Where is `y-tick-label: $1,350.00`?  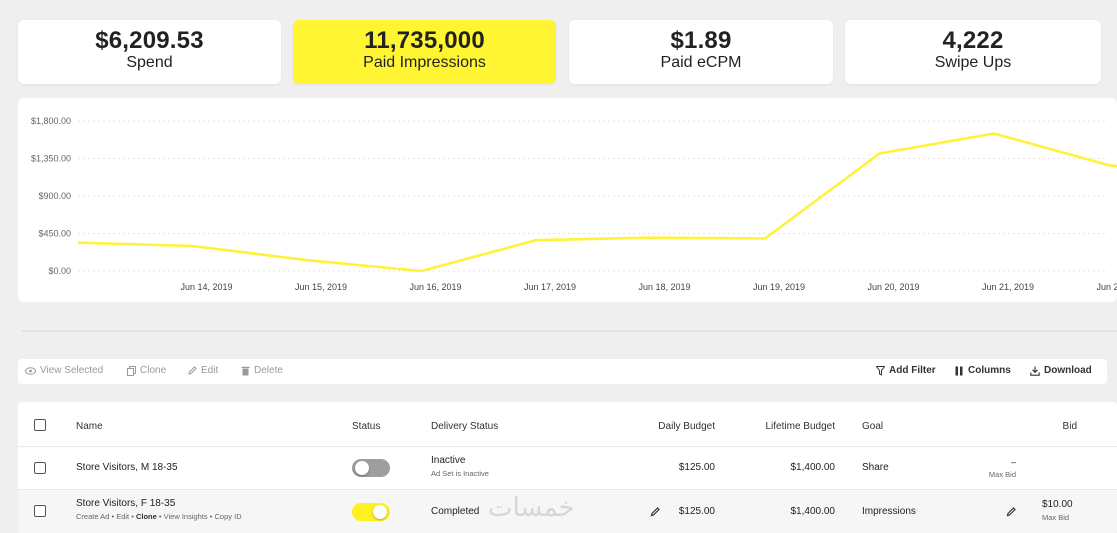 y-tick-label: $1,350.00 is located at coordinates (51, 159).